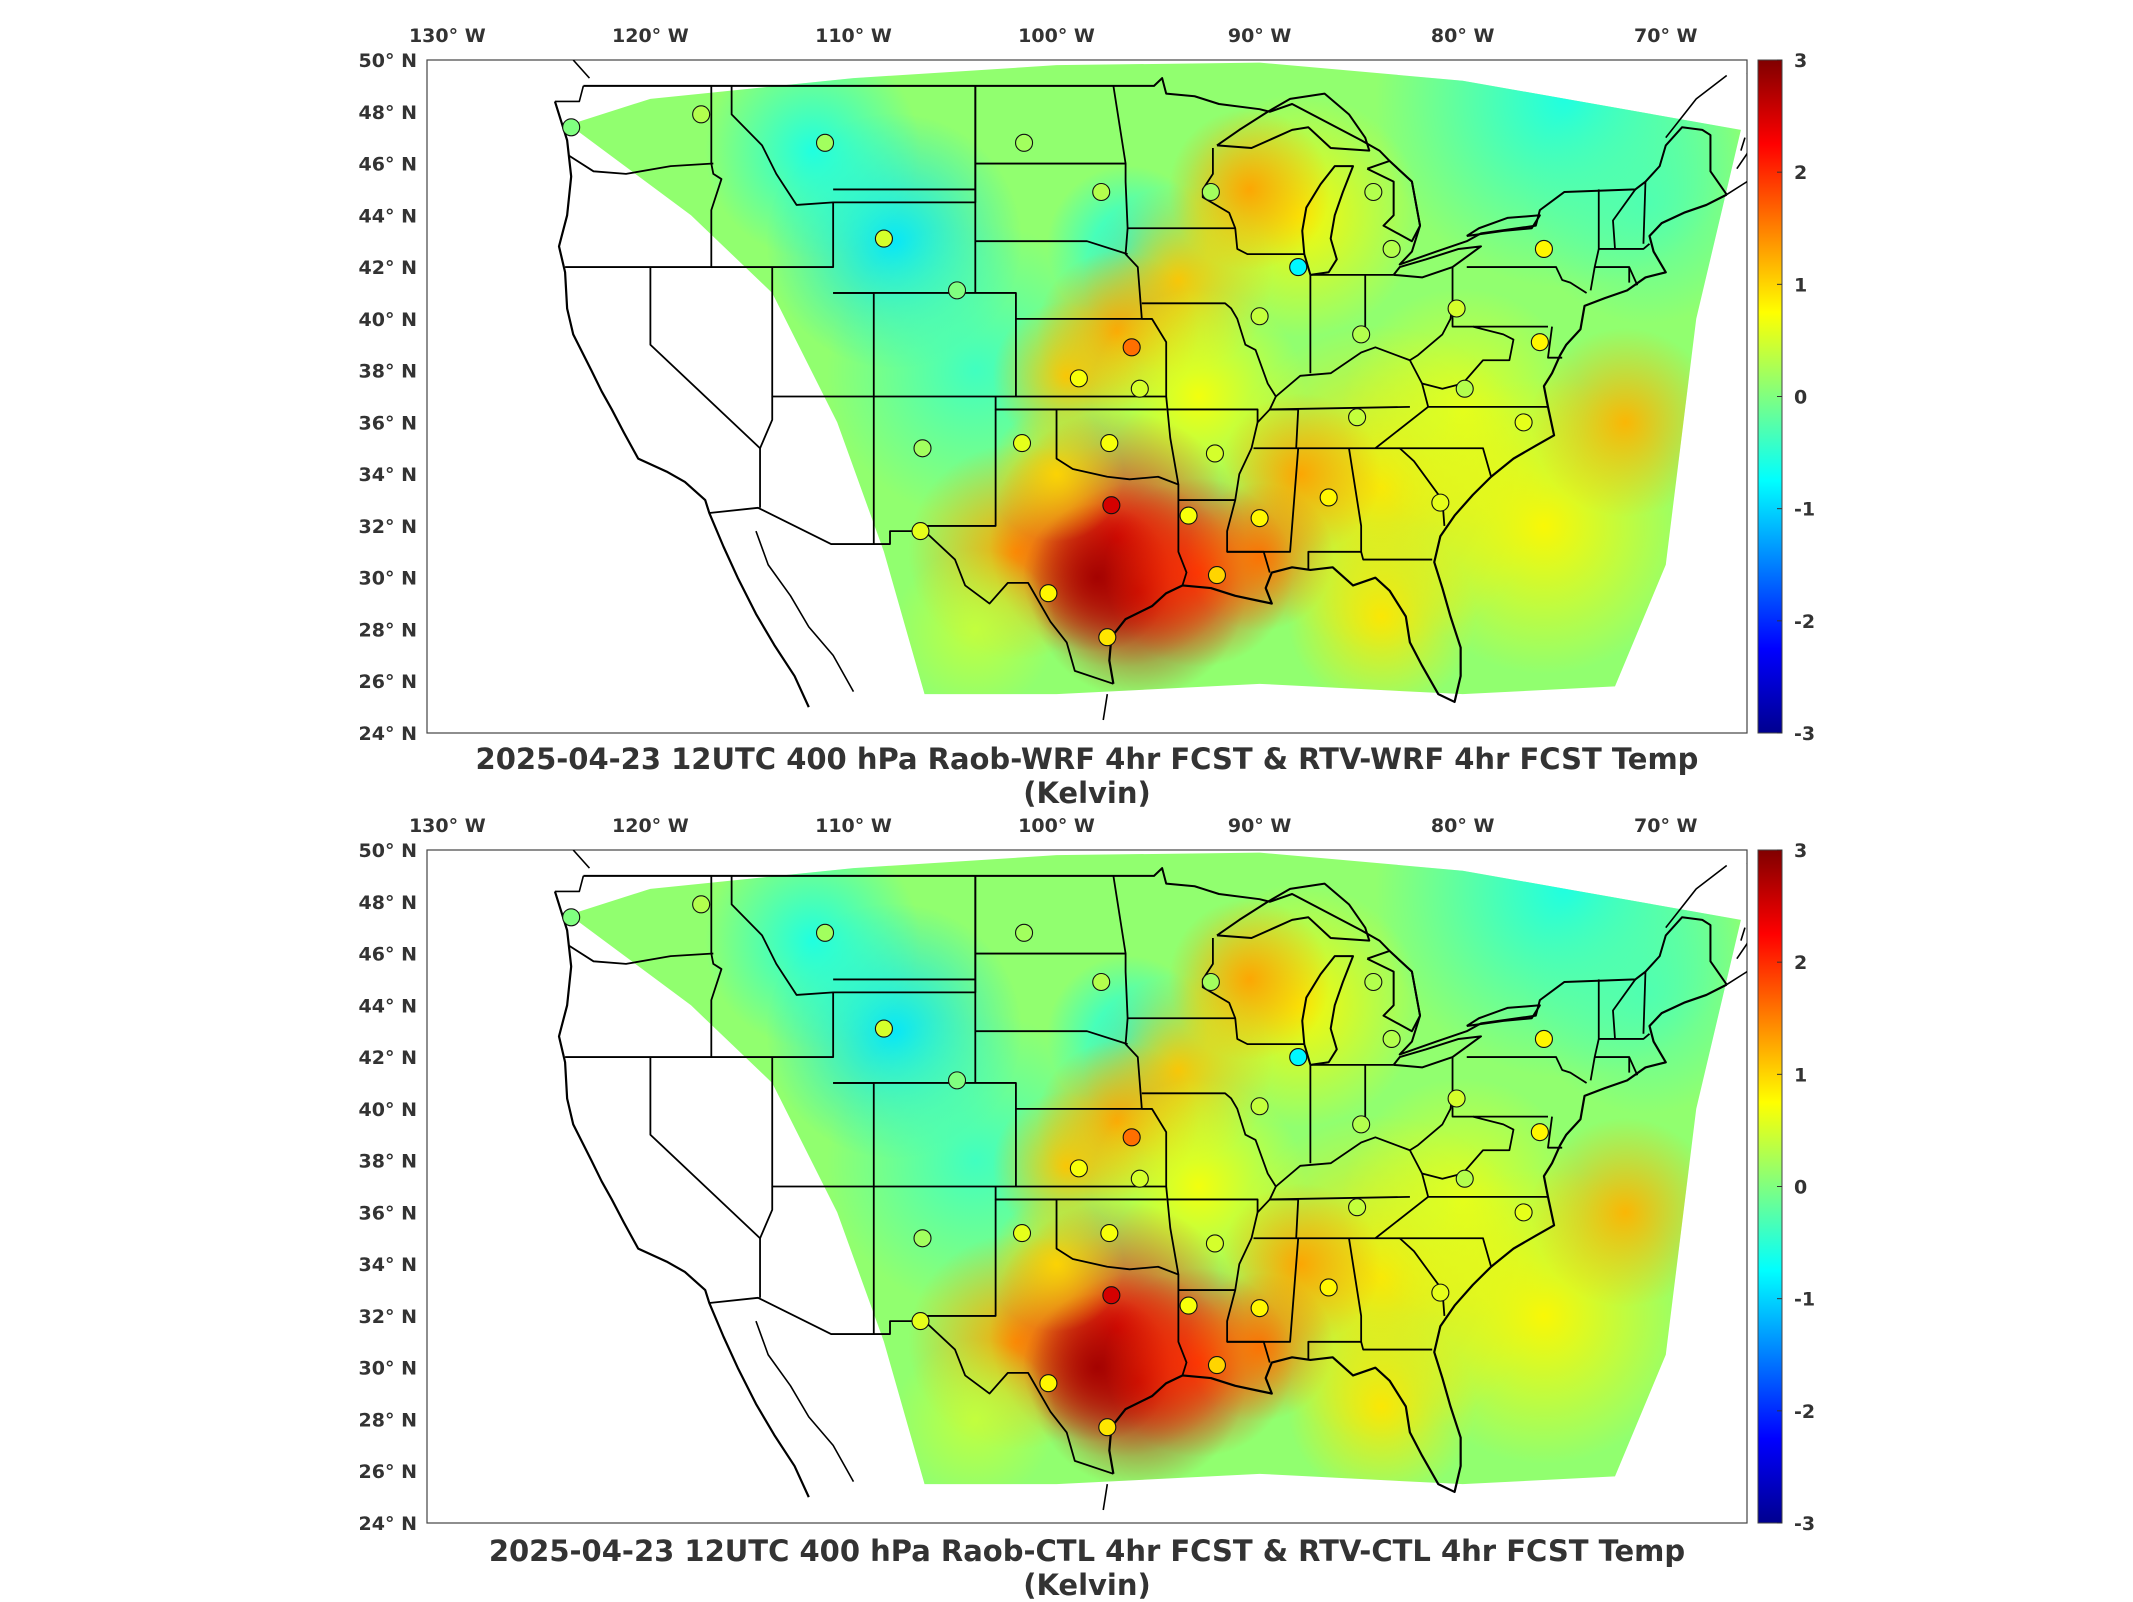 The image size is (2133, 1602). Describe the element at coordinates (447, 826) in the screenshot. I see `longitude-tick-label: 130° W` at that location.